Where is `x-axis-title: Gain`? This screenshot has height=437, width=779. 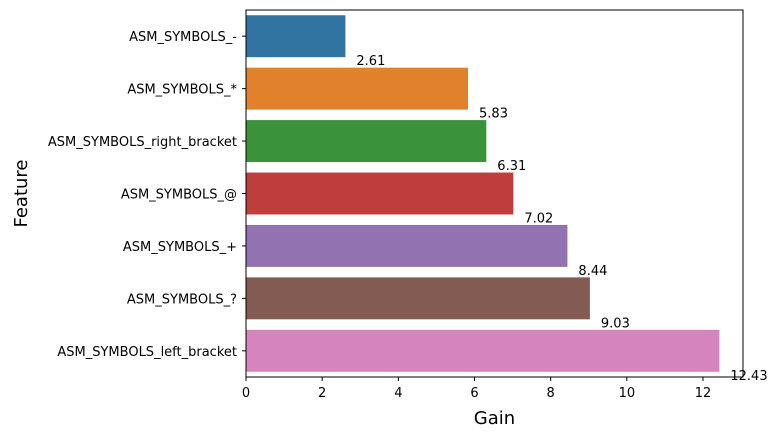
x-axis-title: Gain is located at coordinates (494, 418).